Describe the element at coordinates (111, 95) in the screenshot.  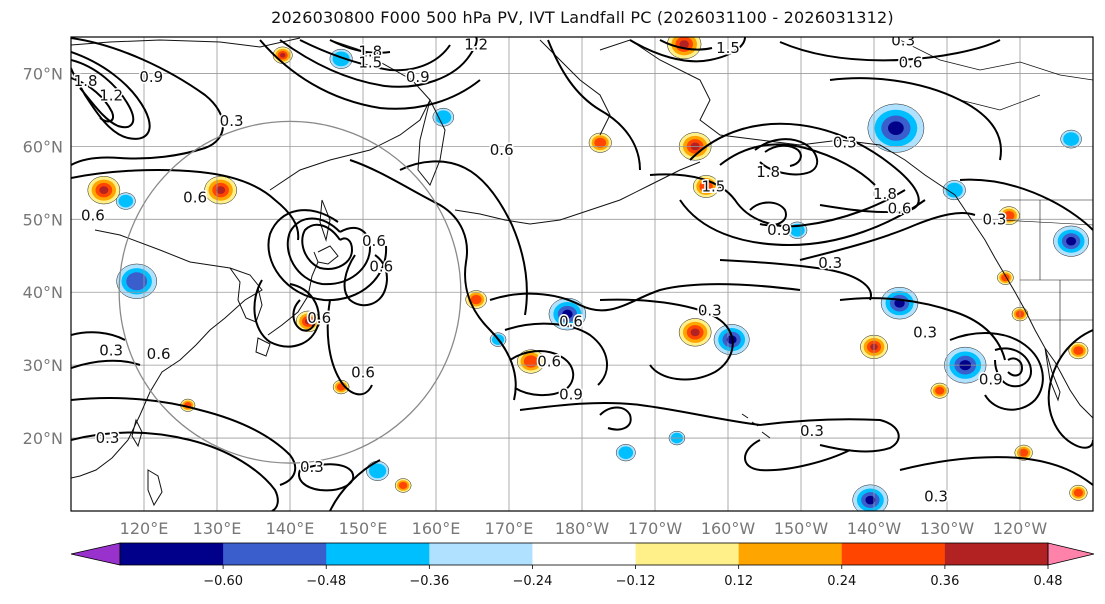
I see `contour-label: 1.2` at that location.